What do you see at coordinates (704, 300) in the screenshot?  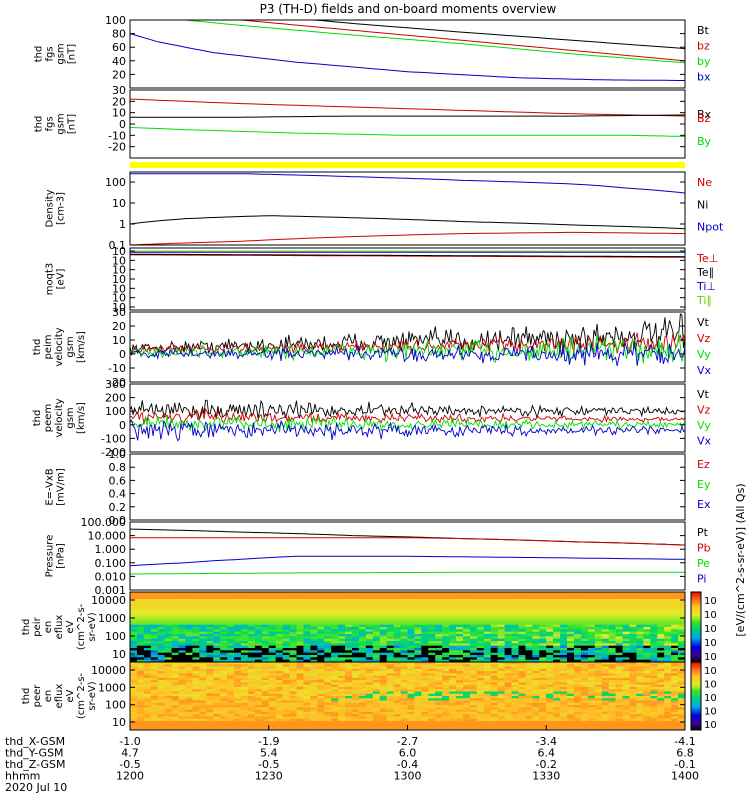 I see `legend-Ti∥: Ti∥` at bounding box center [704, 300].